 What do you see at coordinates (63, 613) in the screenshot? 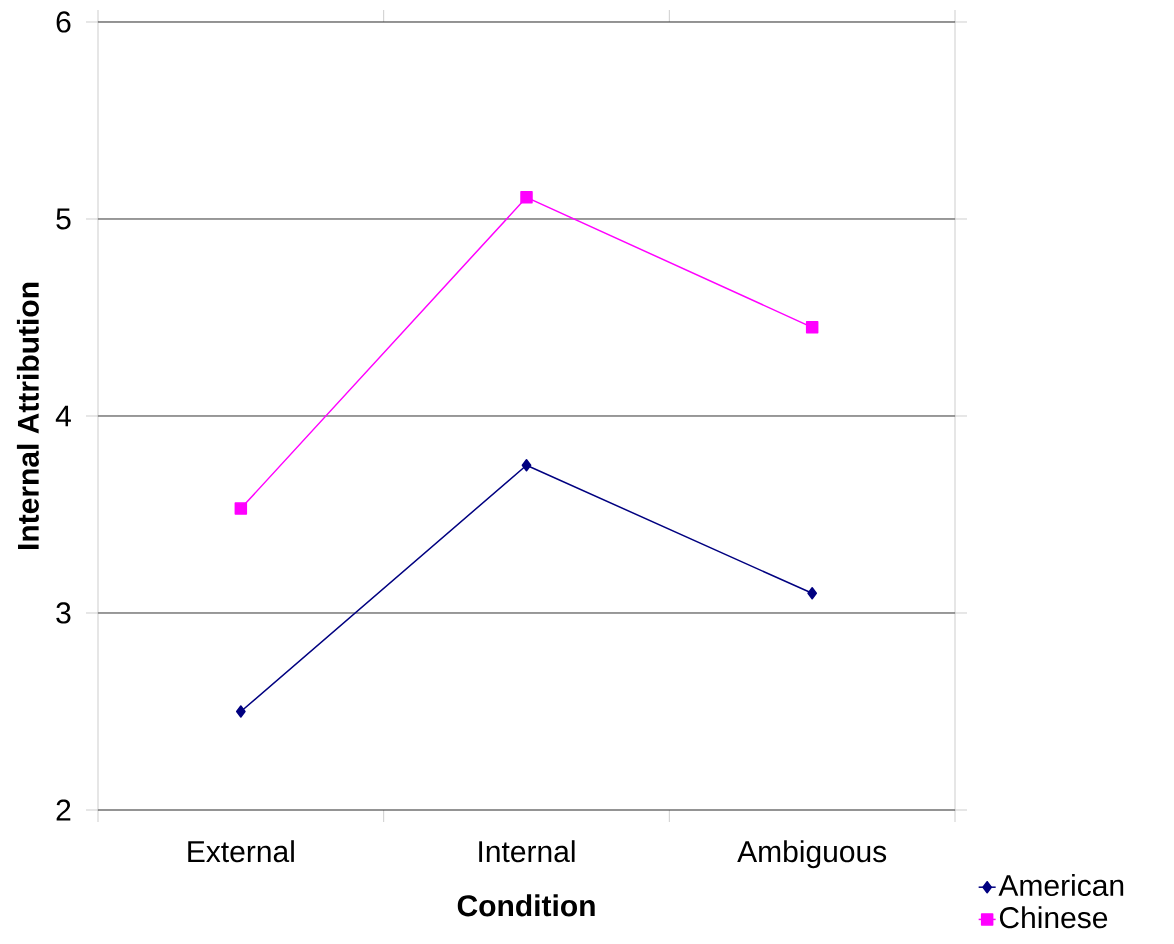
I see `y-tick-label: 3` at bounding box center [63, 613].